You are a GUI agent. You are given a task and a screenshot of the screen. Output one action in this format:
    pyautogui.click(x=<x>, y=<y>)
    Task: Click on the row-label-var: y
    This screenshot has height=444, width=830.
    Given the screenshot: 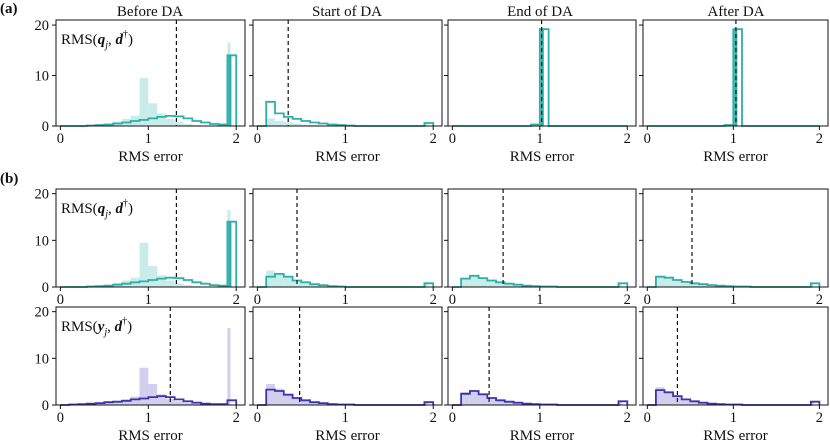 What is the action you would take?
    pyautogui.click(x=100, y=327)
    